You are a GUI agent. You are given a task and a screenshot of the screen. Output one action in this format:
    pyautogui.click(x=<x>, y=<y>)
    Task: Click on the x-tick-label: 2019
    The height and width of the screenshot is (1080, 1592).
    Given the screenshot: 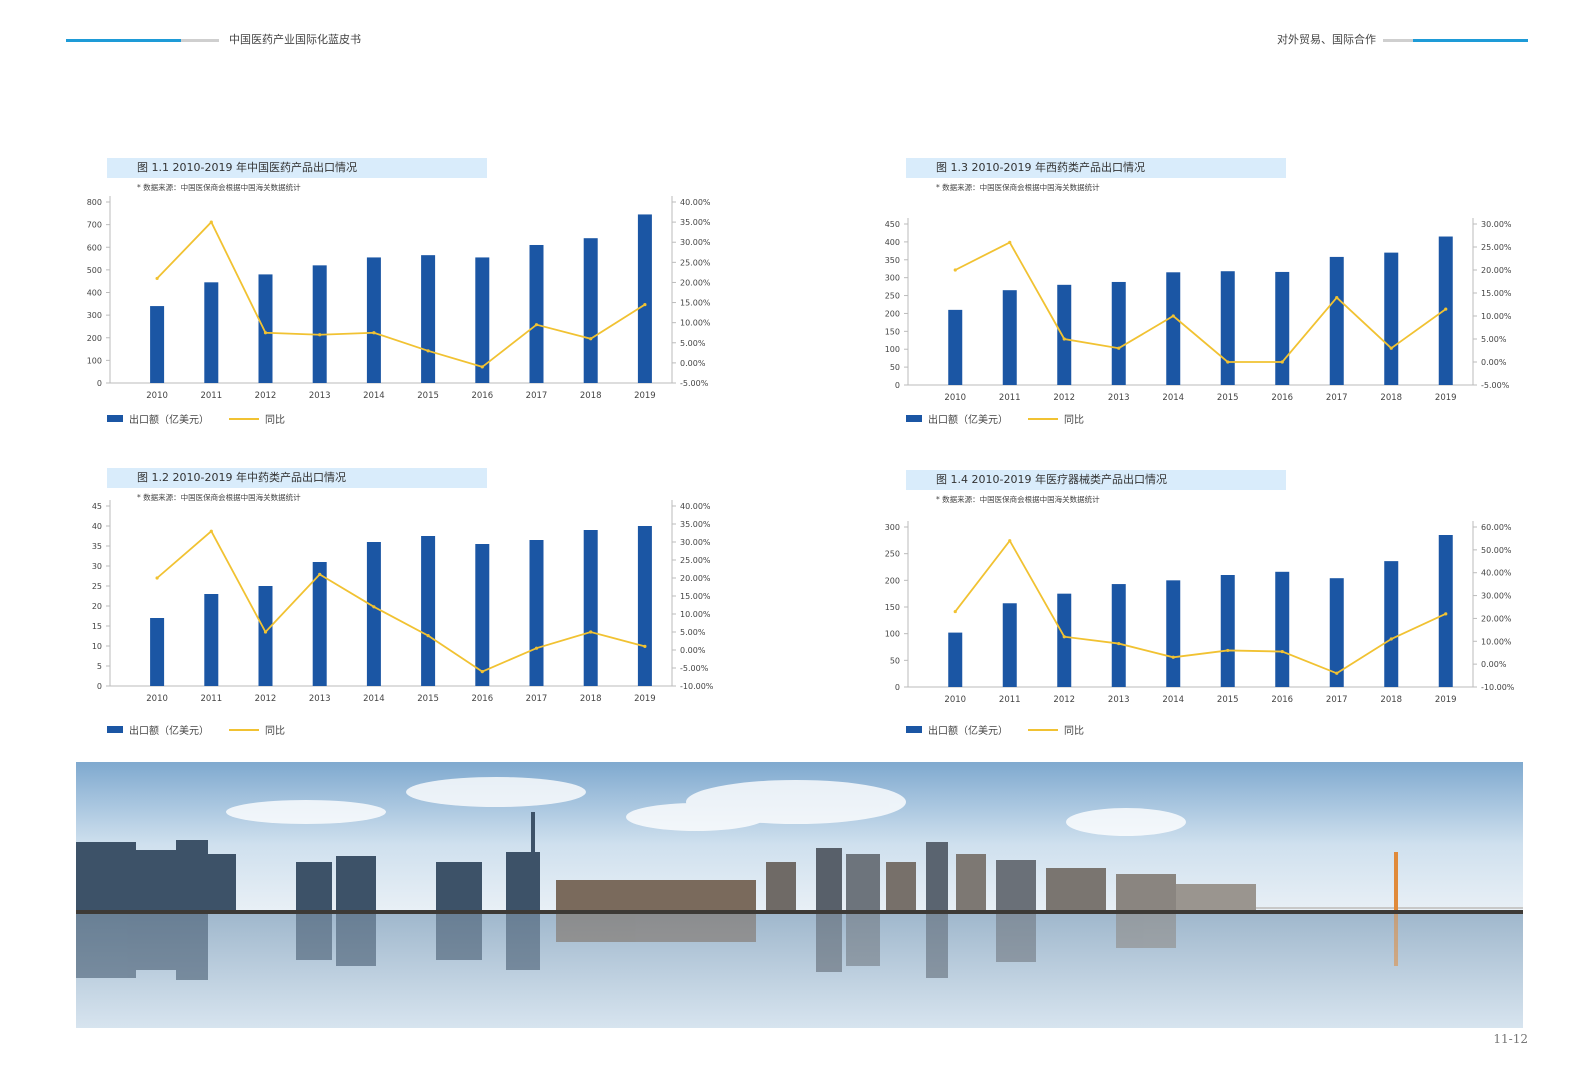 What is the action you would take?
    pyautogui.click(x=645, y=396)
    